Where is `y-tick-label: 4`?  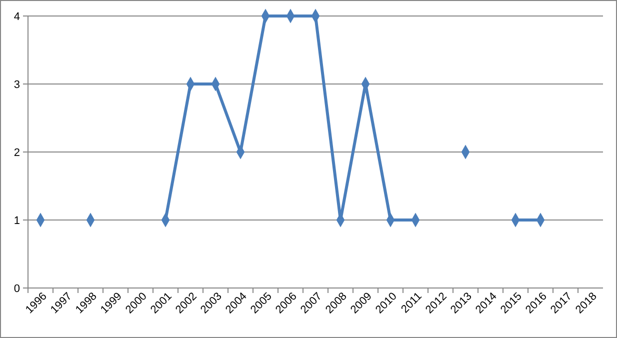
y-tick-label: 4 is located at coordinates (17, 16).